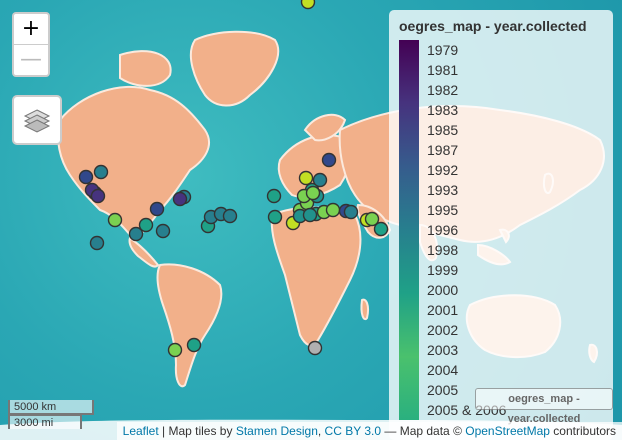  What do you see at coordinates (443, 170) in the screenshot?
I see `legend-label: 1992` at bounding box center [443, 170].